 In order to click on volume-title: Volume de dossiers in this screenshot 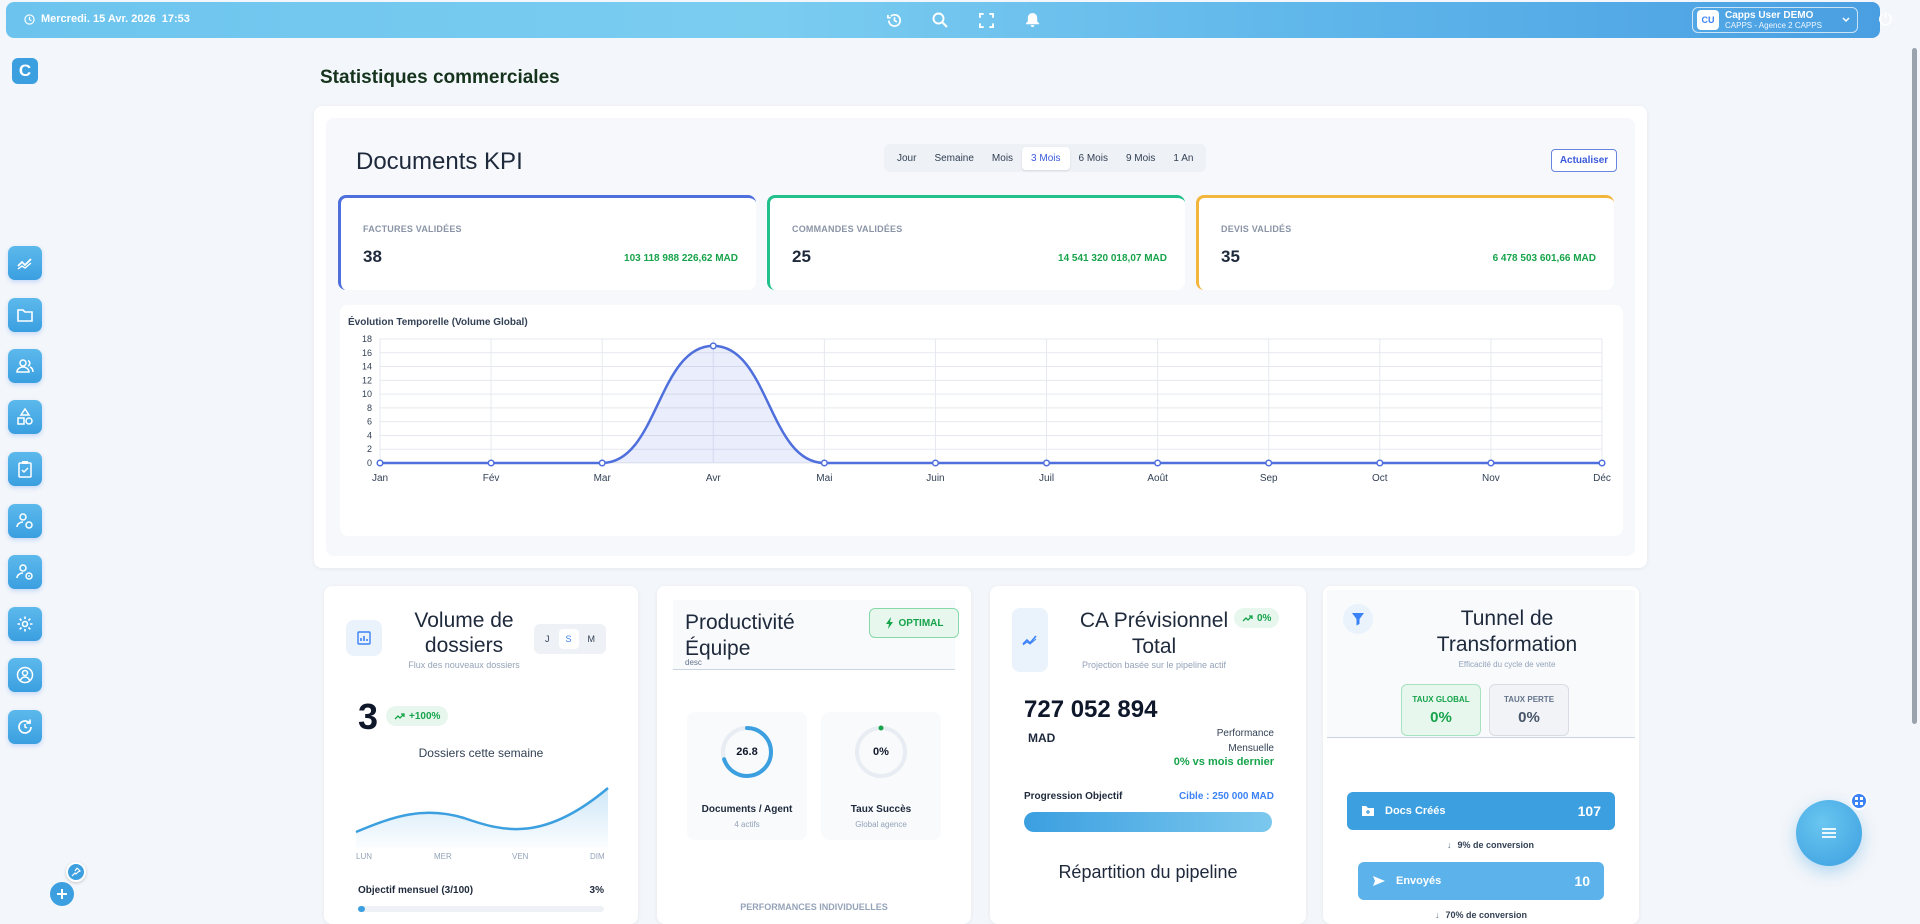, I will do `click(464, 633)`.